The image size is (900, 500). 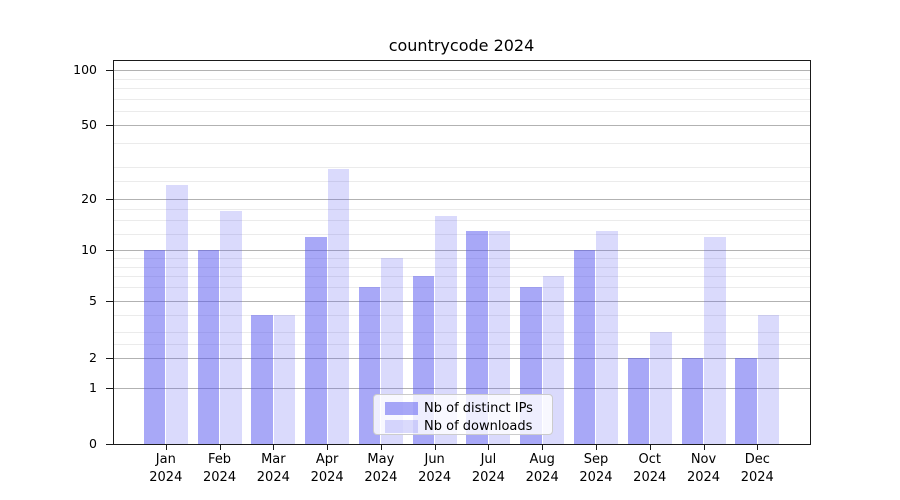 What do you see at coordinates (89, 125) in the screenshot?
I see `y-tick-label: 50` at bounding box center [89, 125].